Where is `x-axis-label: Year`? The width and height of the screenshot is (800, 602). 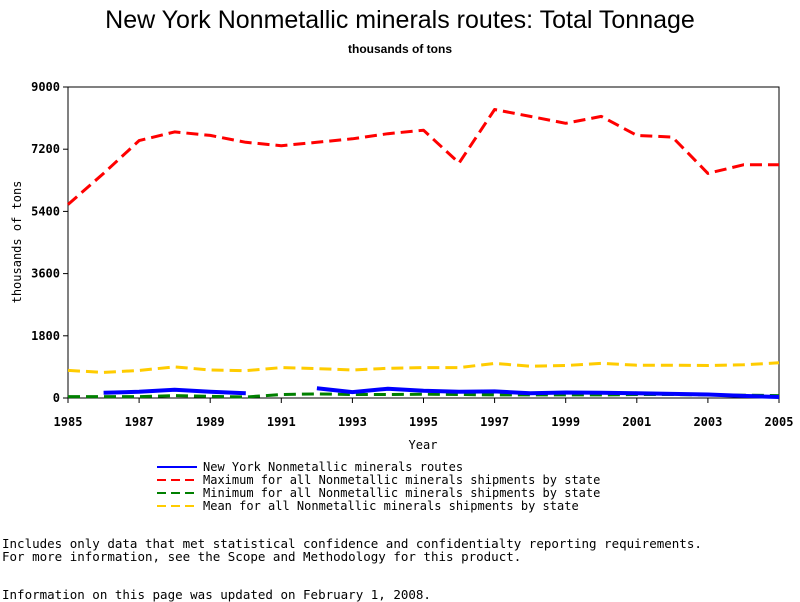 x-axis-label: Year is located at coordinates (423, 445).